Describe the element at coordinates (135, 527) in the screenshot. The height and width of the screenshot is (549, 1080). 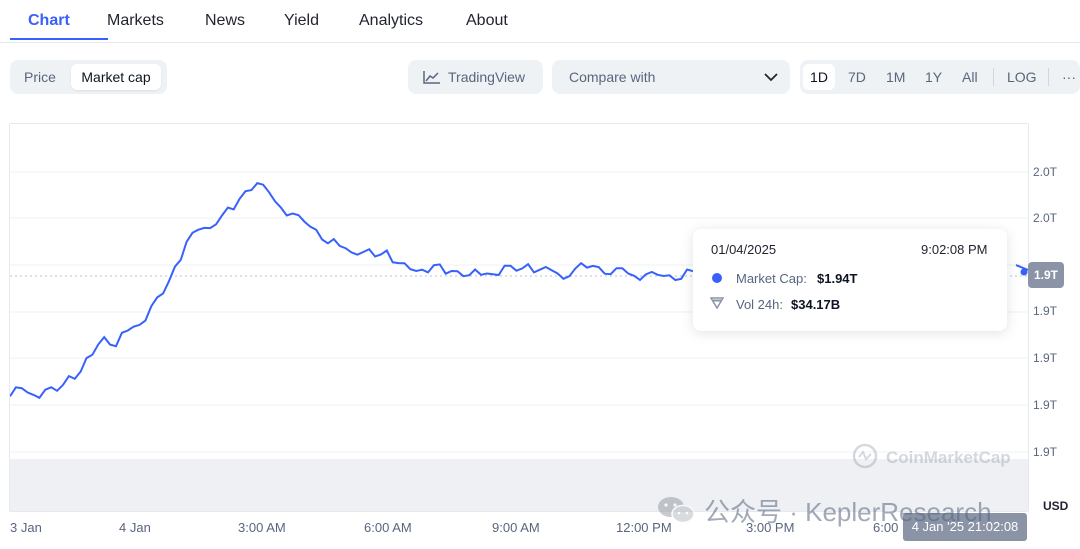
I see `x-tick-label: 4 Jan` at that location.